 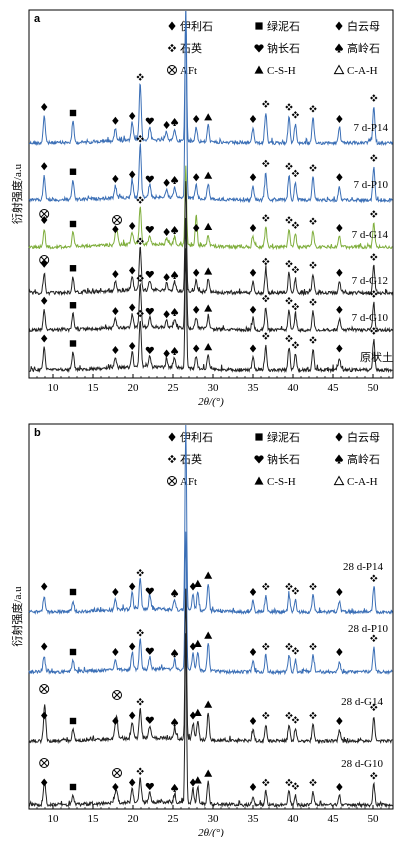 What do you see at coordinates (174, 819) in the screenshot?
I see `x-tick-label: 25` at bounding box center [174, 819].